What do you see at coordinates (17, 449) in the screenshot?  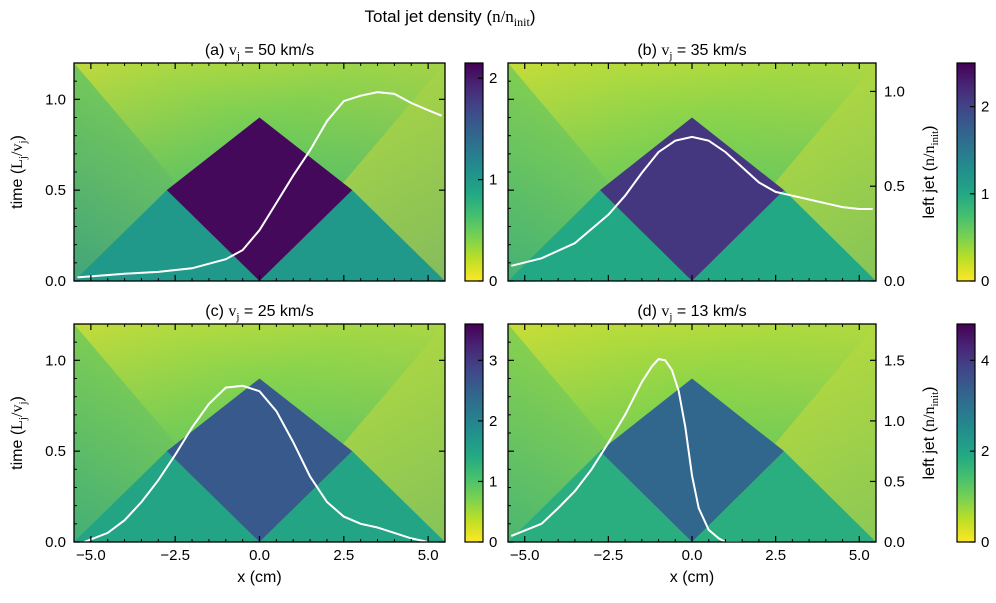 I see `ylabel-main: time (` at bounding box center [17, 449].